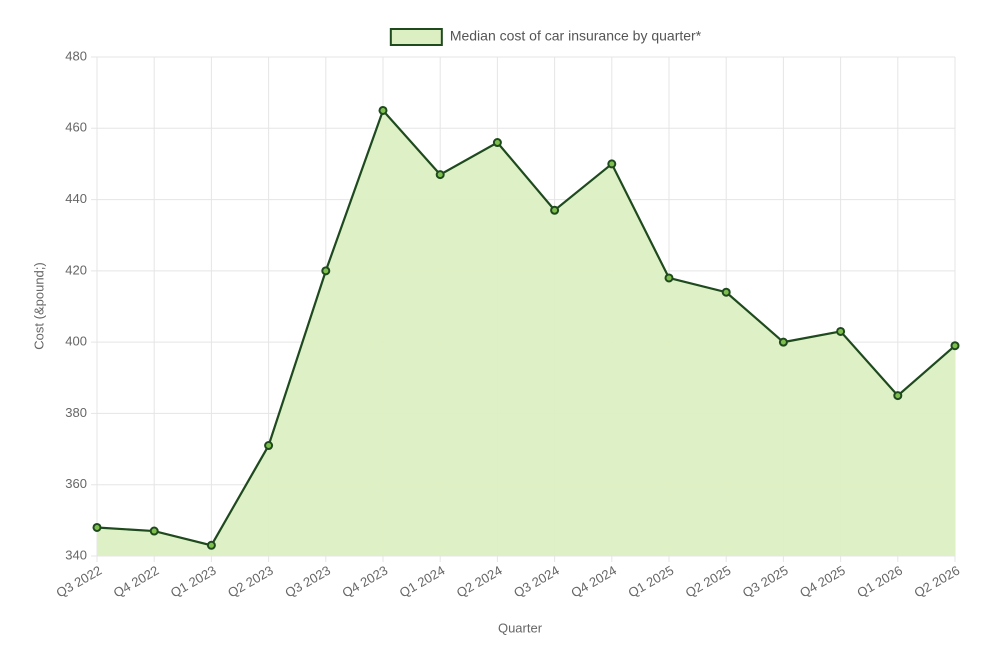  What do you see at coordinates (416, 37) in the screenshot?
I see `legend-swatch` at bounding box center [416, 37].